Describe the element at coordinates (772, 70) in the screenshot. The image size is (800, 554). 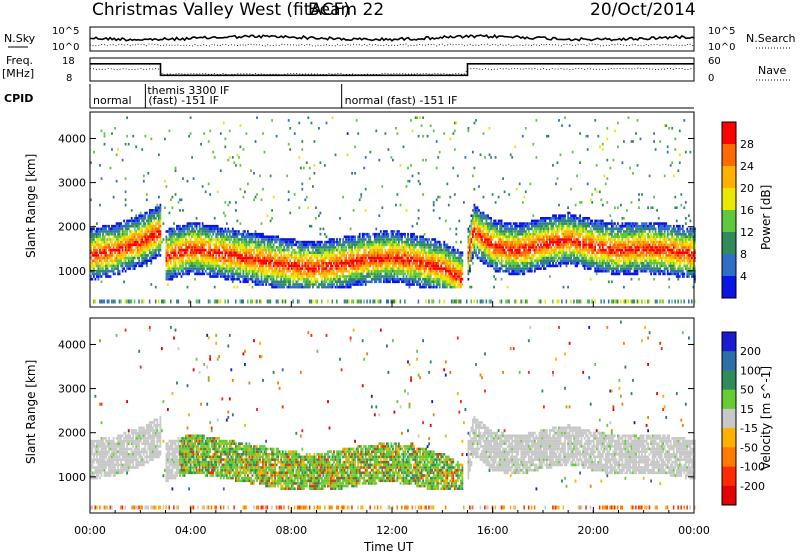
I see `nave-label: Nave` at that location.